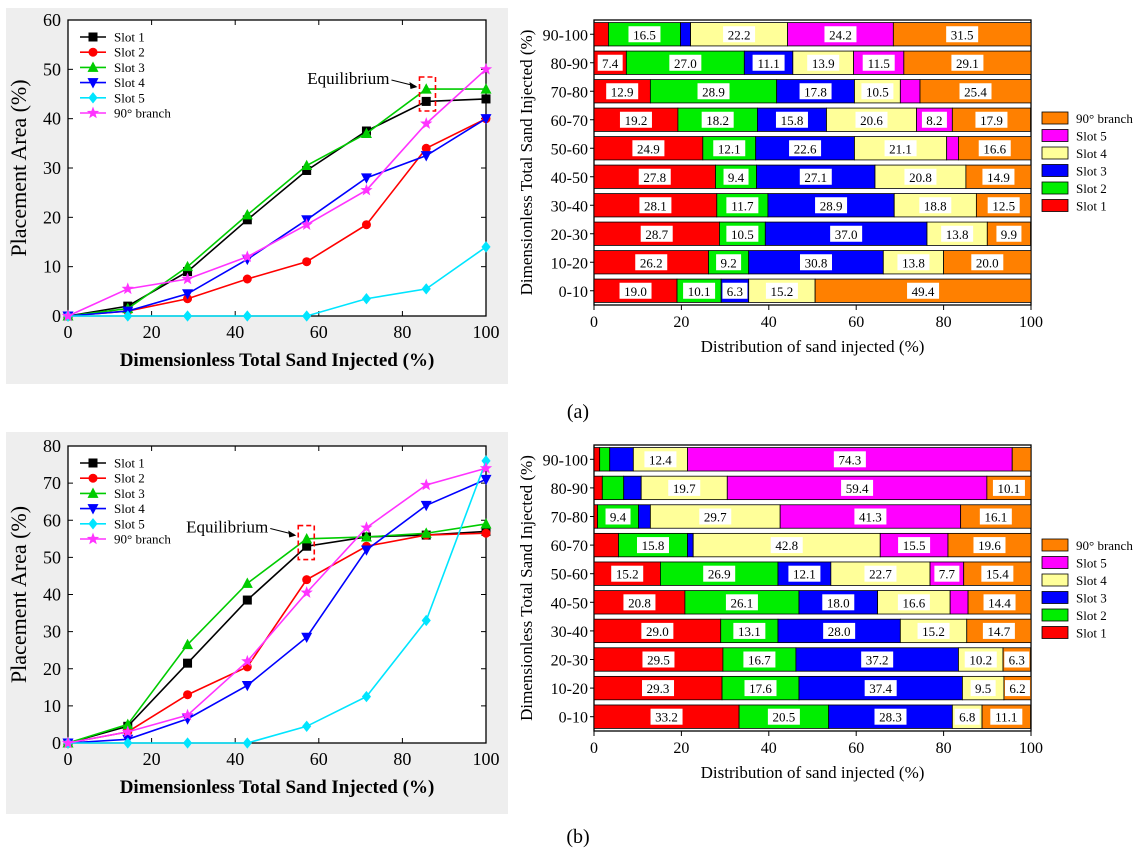  Describe the element at coordinates (526, 163) in the screenshot. I see `y-axis-label: Dimensionless Total Sand Injected (%)` at that location.